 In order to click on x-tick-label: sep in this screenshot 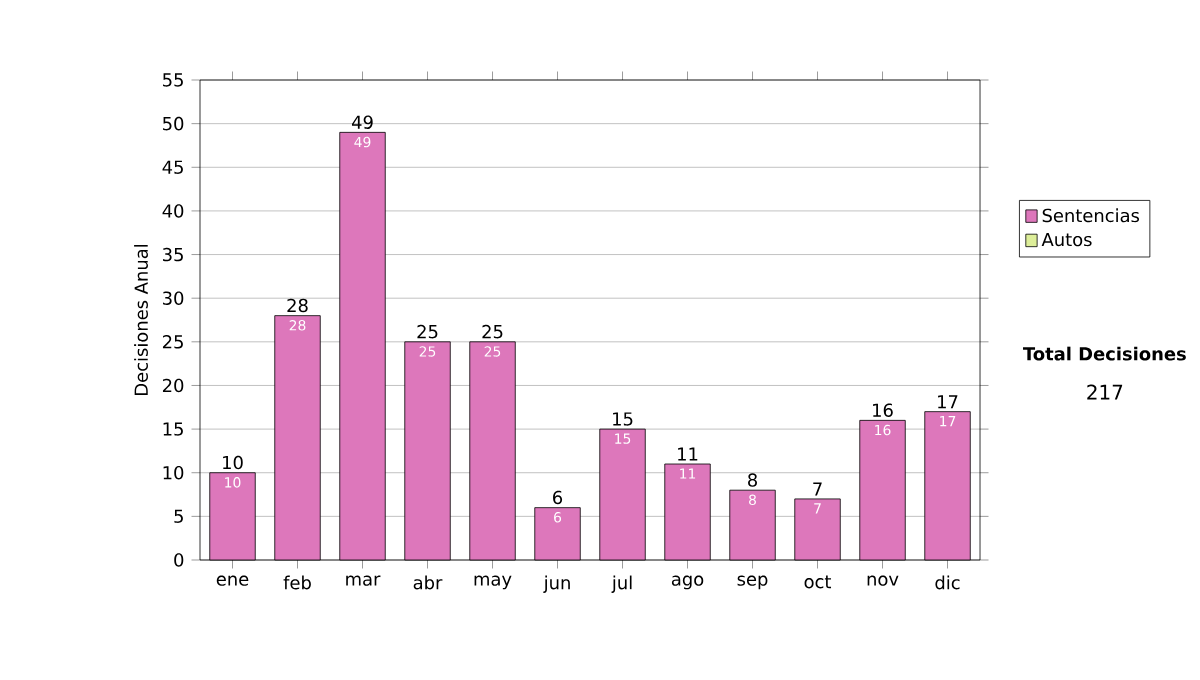, I will do `click(752, 582)`.